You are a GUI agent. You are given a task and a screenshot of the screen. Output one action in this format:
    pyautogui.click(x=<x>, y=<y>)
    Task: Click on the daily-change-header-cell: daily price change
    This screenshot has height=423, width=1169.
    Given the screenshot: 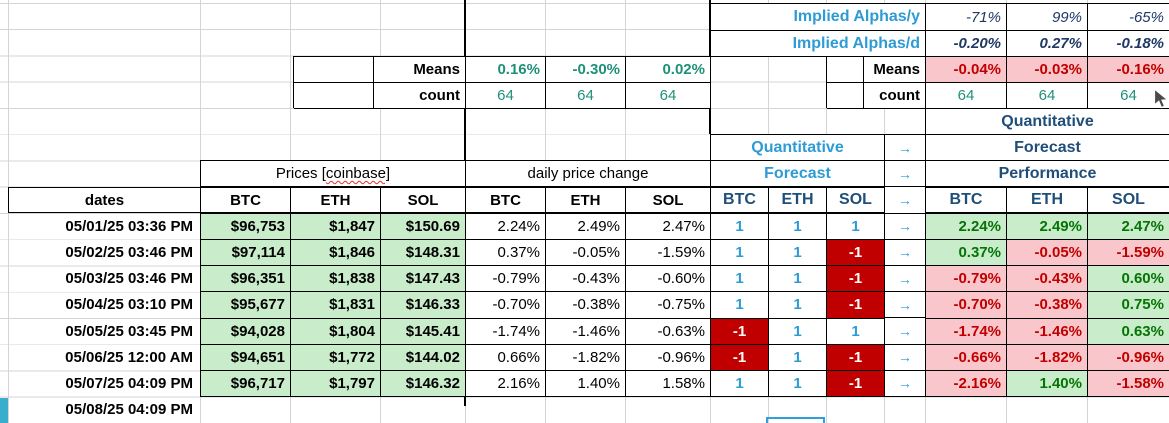 What is the action you would take?
    pyautogui.click(x=588, y=174)
    